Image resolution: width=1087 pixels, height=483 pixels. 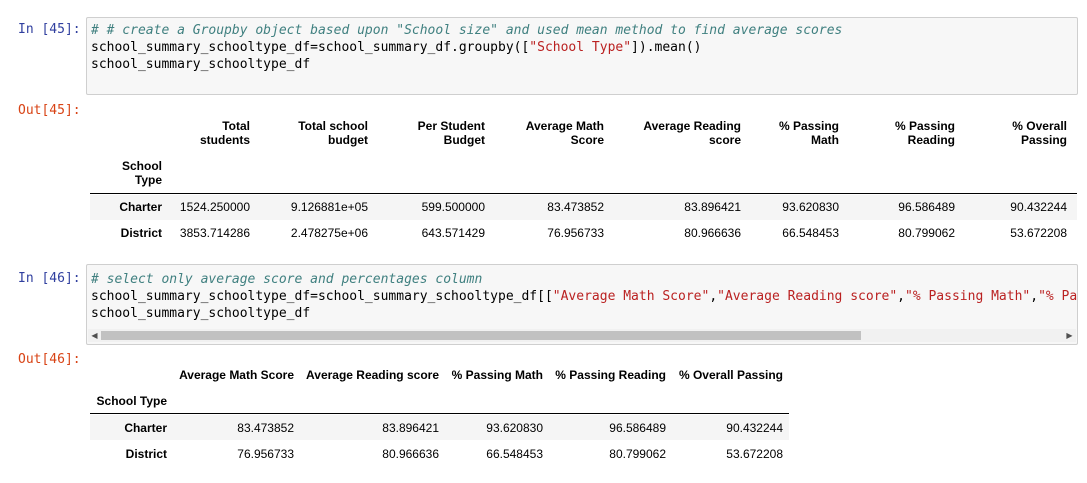 What do you see at coordinates (453, 233) in the screenshot?
I see `table-cell: 643.571429` at bounding box center [453, 233].